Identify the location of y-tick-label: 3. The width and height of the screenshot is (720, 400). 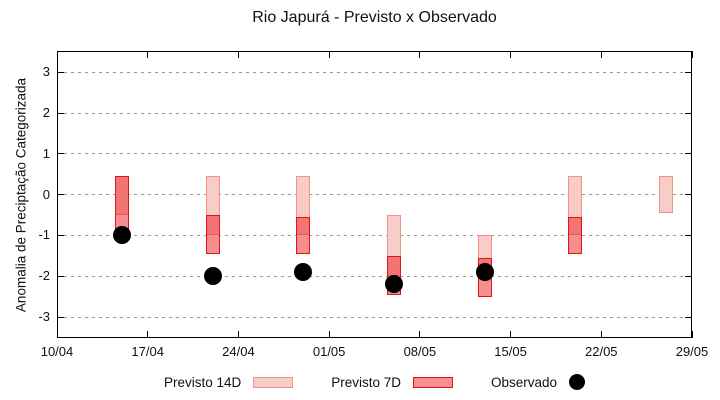
(46, 72).